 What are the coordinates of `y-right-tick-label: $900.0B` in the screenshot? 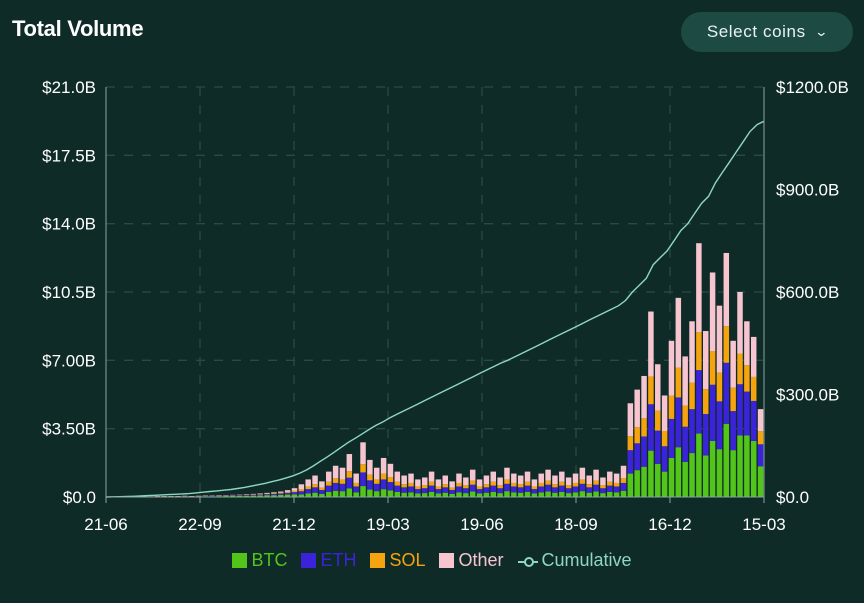 It's located at (807, 190).